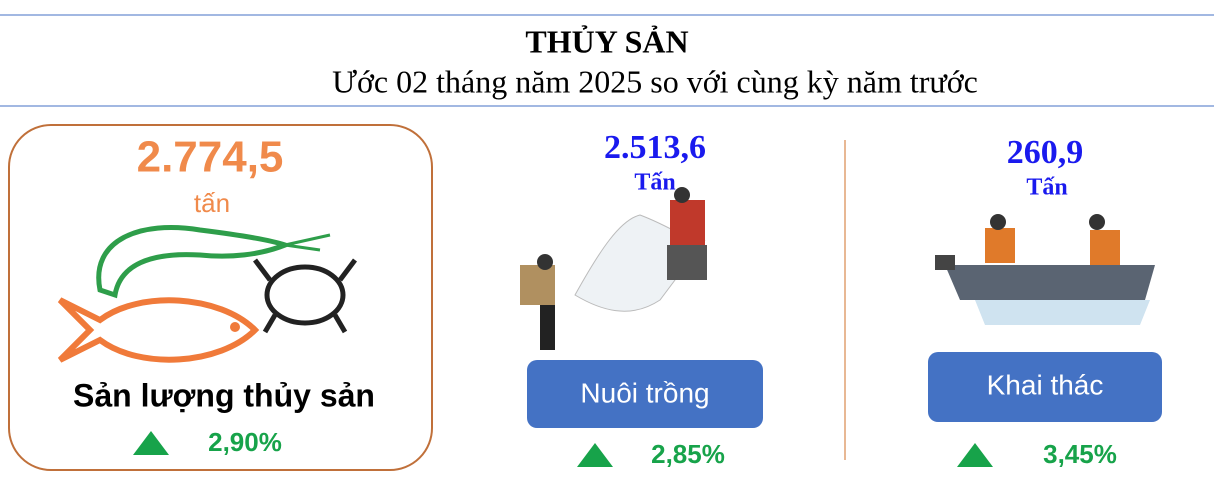  What do you see at coordinates (688, 454) in the screenshot?
I see `change: 2,85%` at bounding box center [688, 454].